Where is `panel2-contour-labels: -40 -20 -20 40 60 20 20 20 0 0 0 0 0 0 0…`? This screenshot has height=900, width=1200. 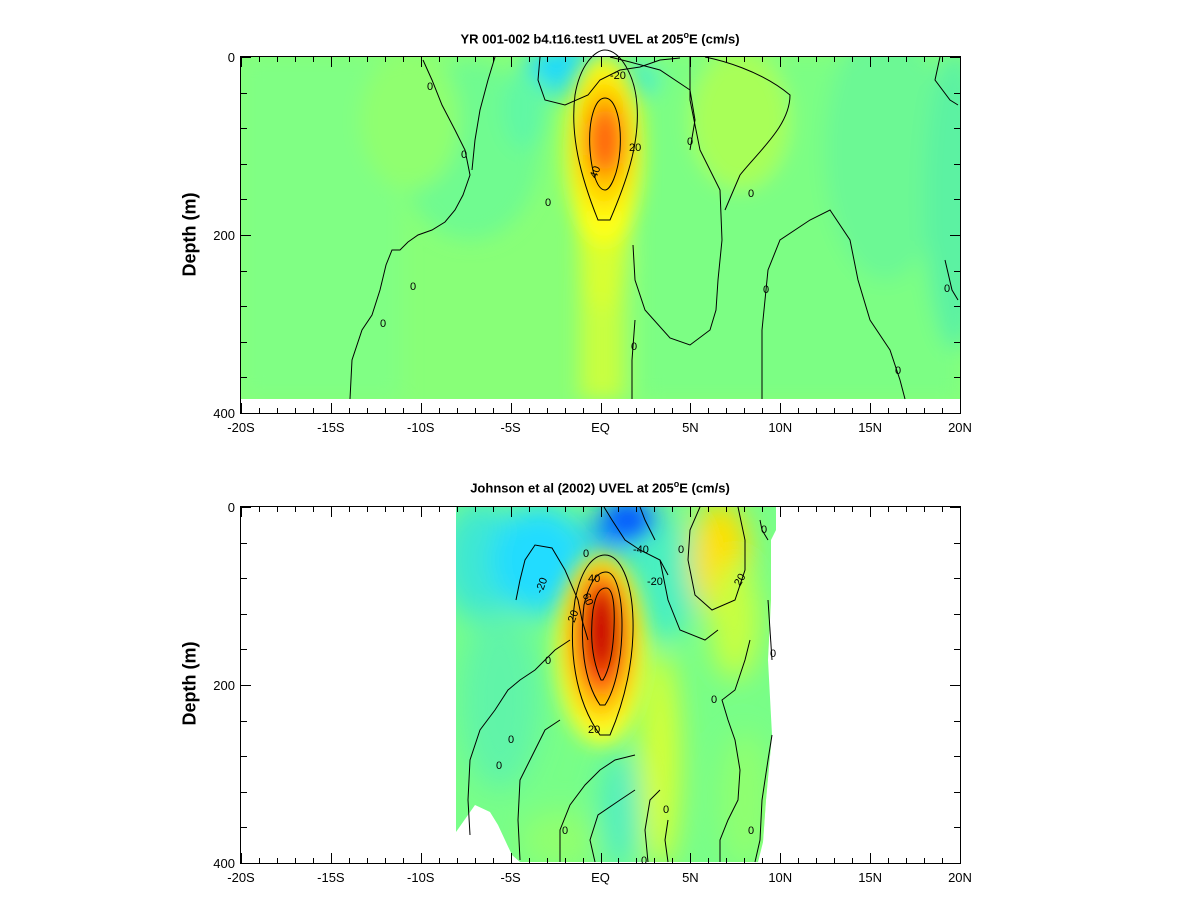 panel2-contour-labels: -40 -20 -20 40 60 20 20 20 0 0 0 0 0 0 0… is located at coordinates (636, 695).